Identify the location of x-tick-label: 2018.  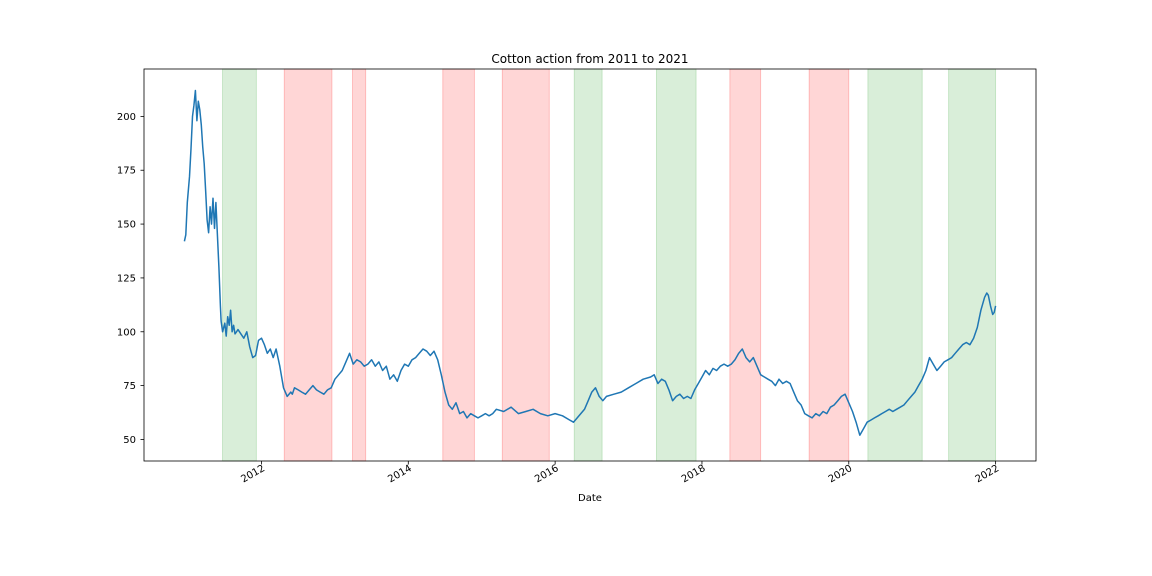
(694, 474).